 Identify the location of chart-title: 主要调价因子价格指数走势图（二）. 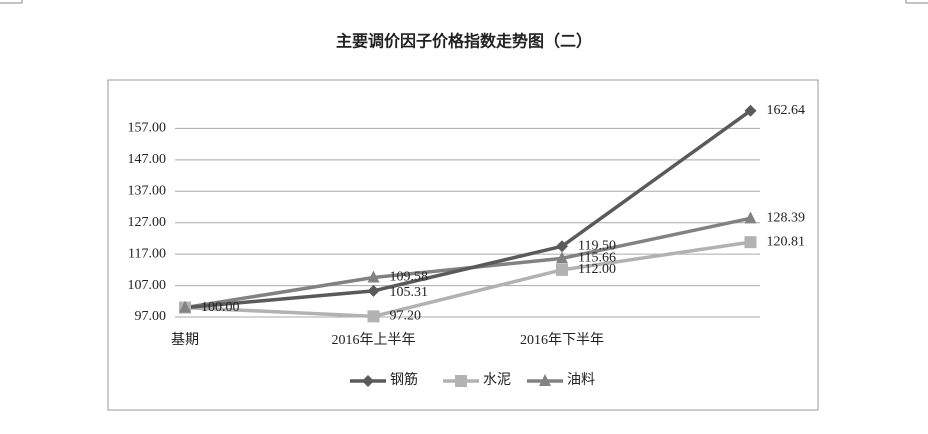
(464, 41).